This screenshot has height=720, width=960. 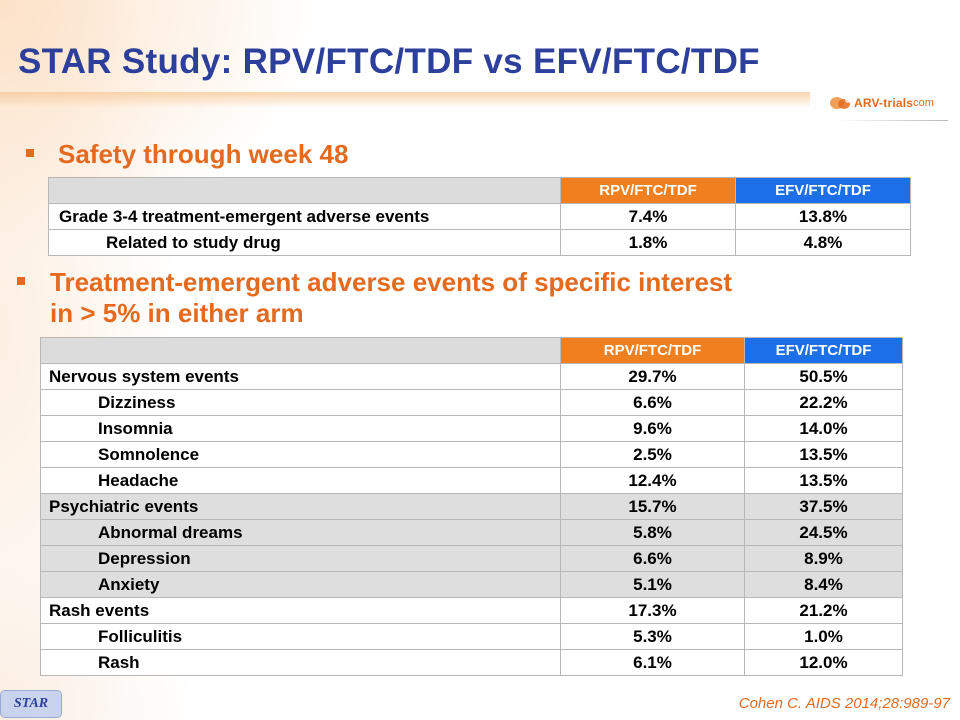 I want to click on rpv-value: 6.1%, so click(x=652, y=662).